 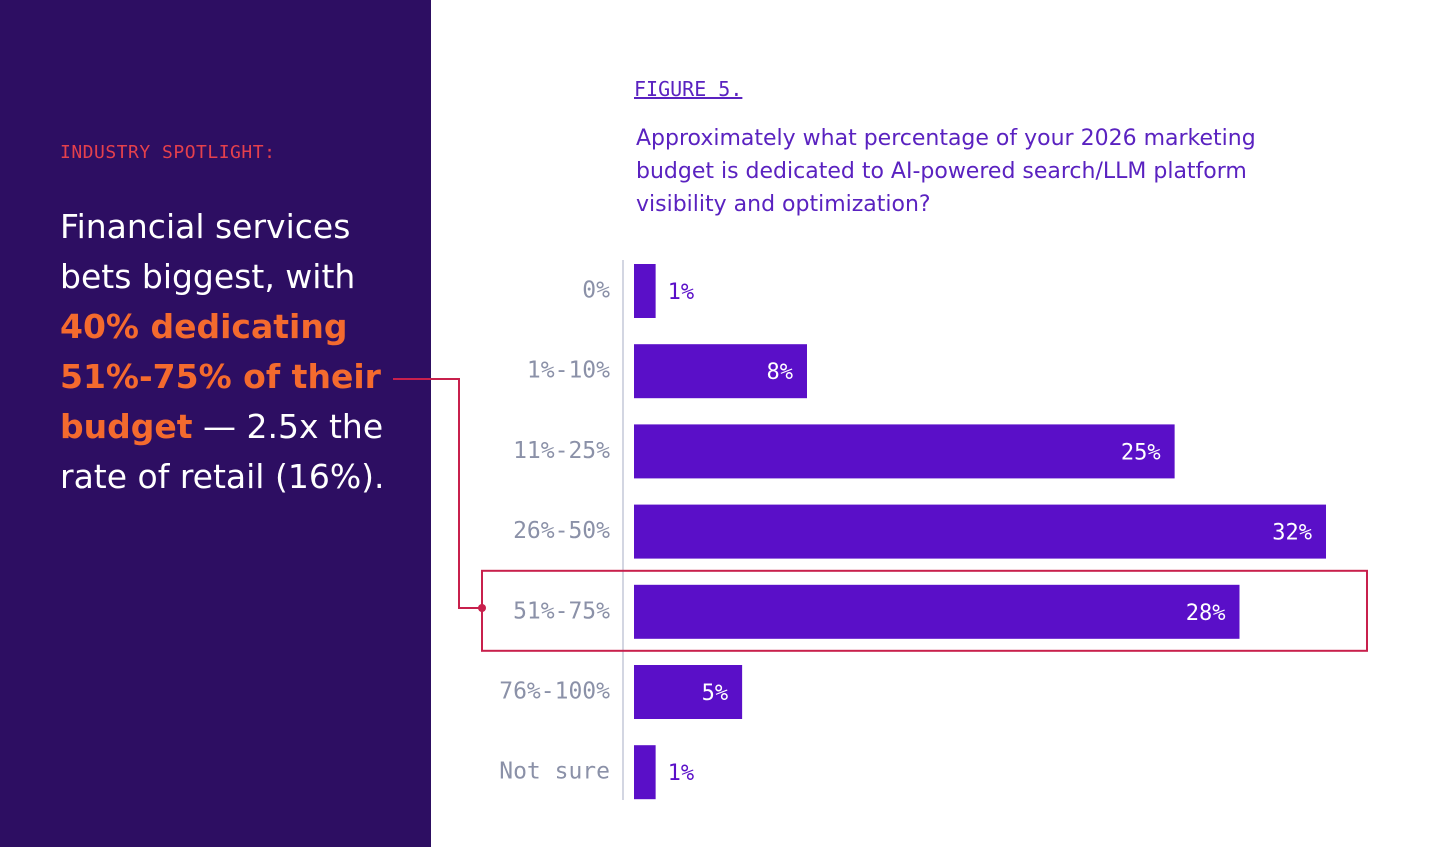 I want to click on category-label: 51%-75%, so click(x=561, y=611).